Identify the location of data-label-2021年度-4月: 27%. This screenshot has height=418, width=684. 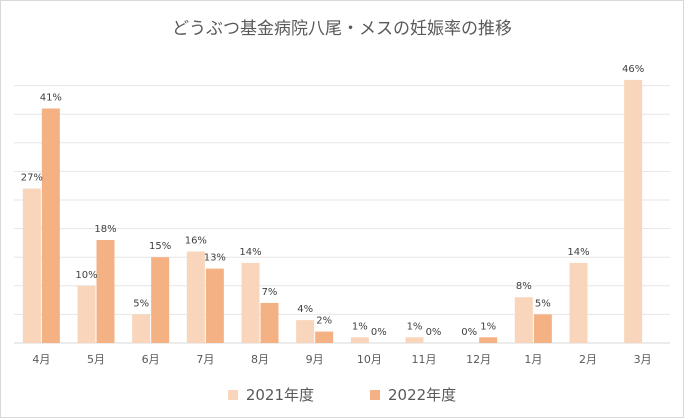
(32, 178).